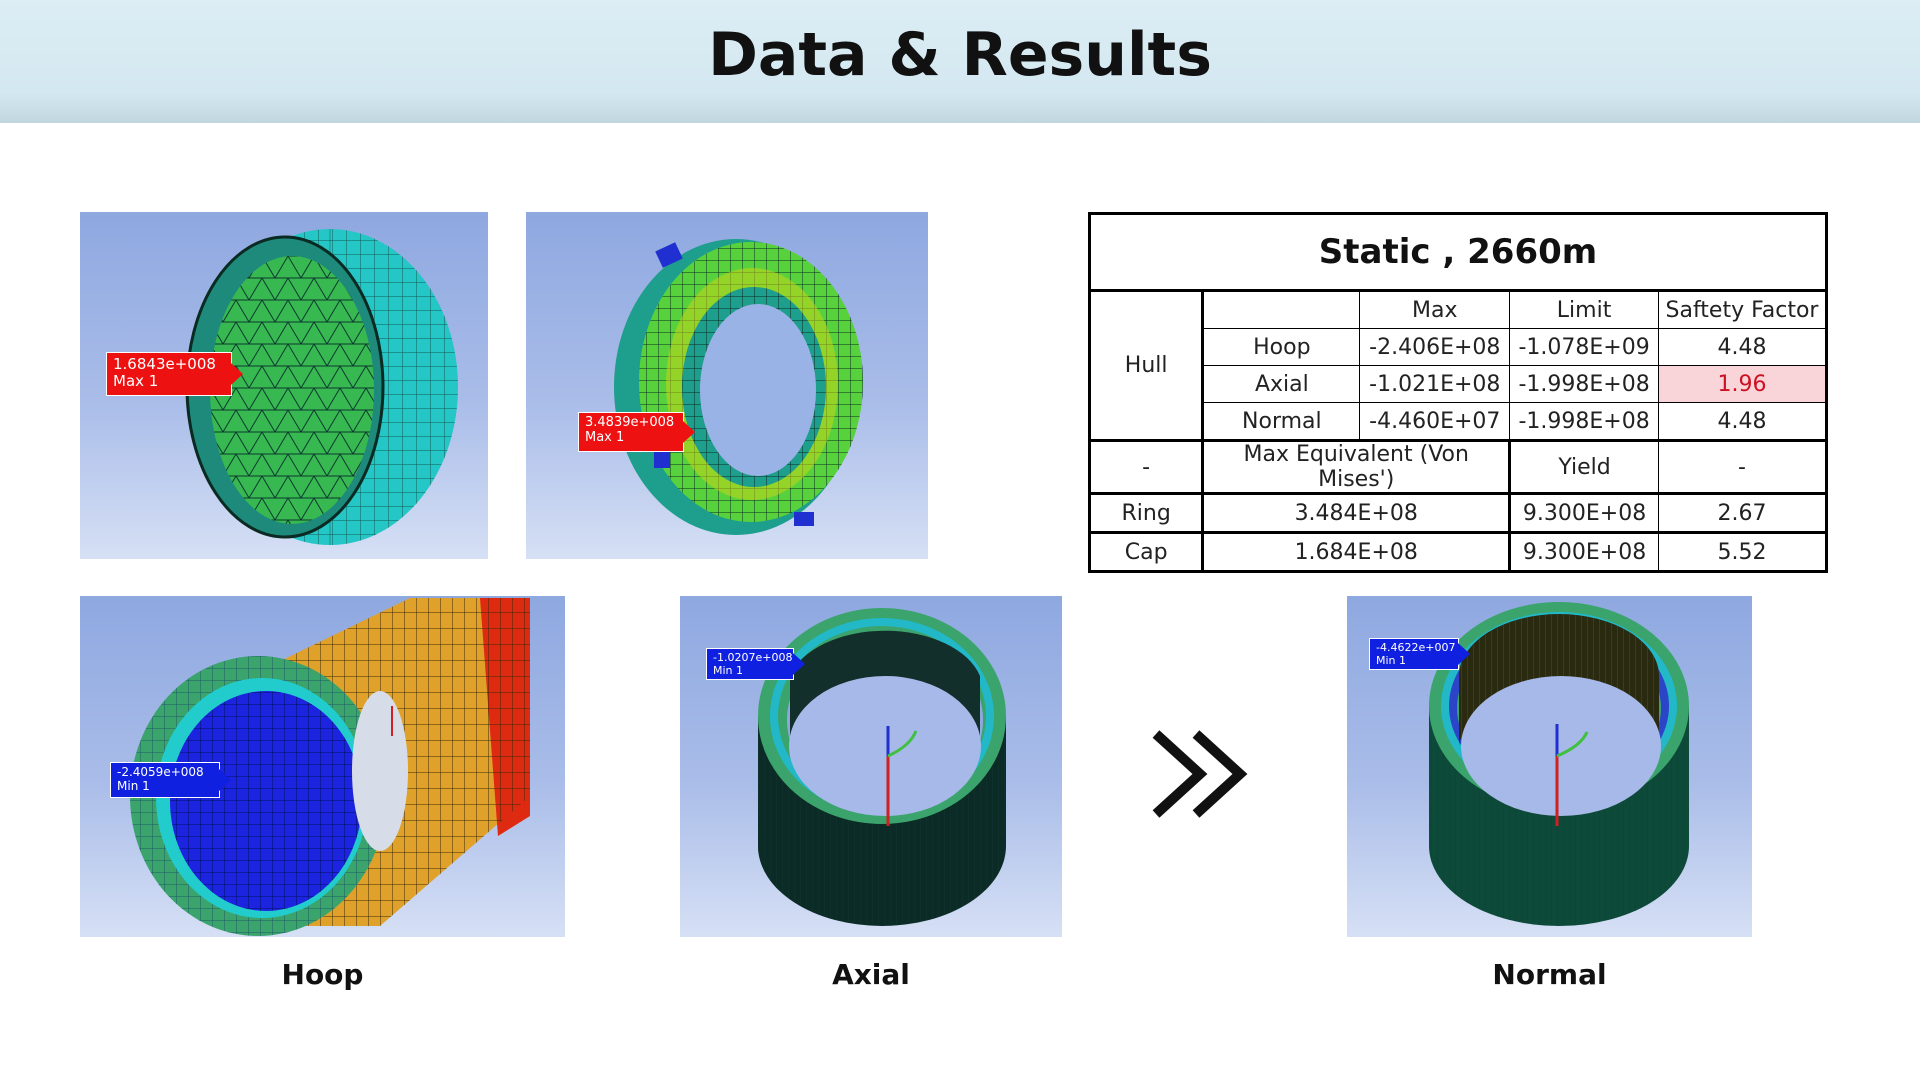  Describe the element at coordinates (1281, 347) in the screenshot. I see `row-name: Hoop` at that location.